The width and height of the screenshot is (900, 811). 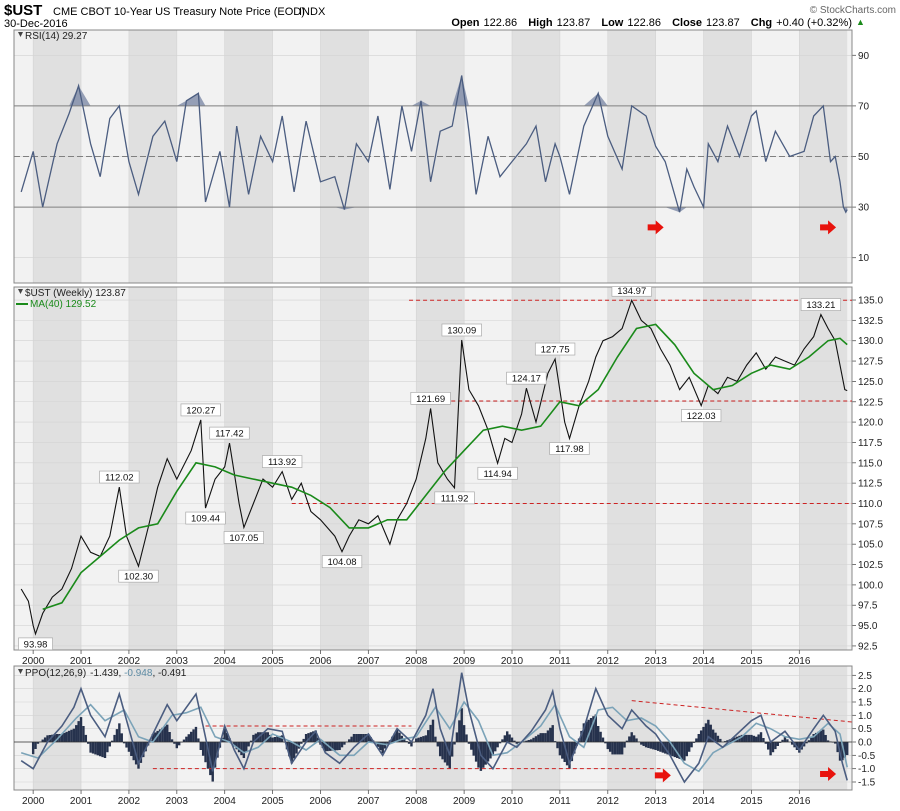 I want to click on price-label: 107.05, so click(x=243, y=538).